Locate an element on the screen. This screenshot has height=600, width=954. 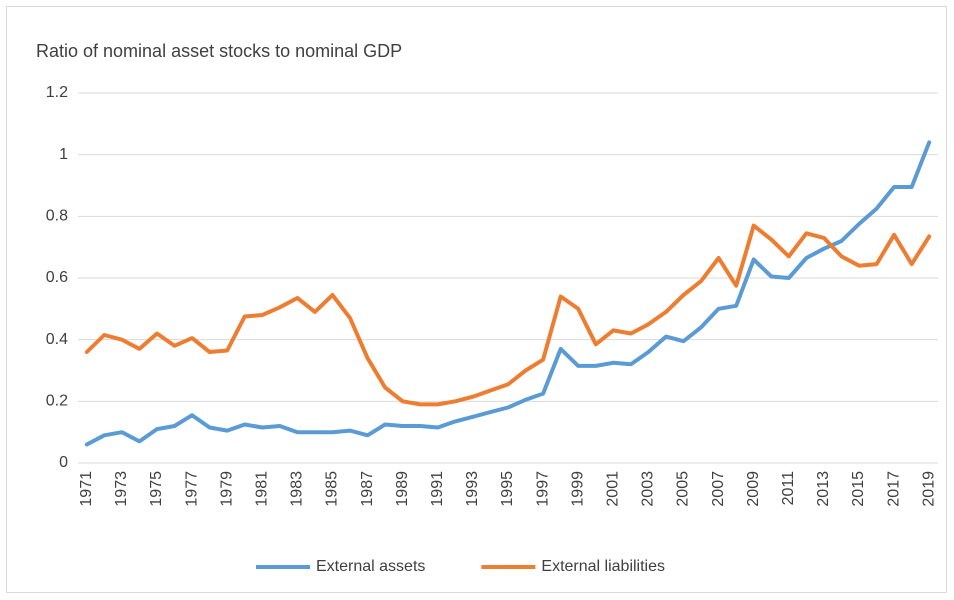
x-tick-label: 1973 is located at coordinates (121, 489).